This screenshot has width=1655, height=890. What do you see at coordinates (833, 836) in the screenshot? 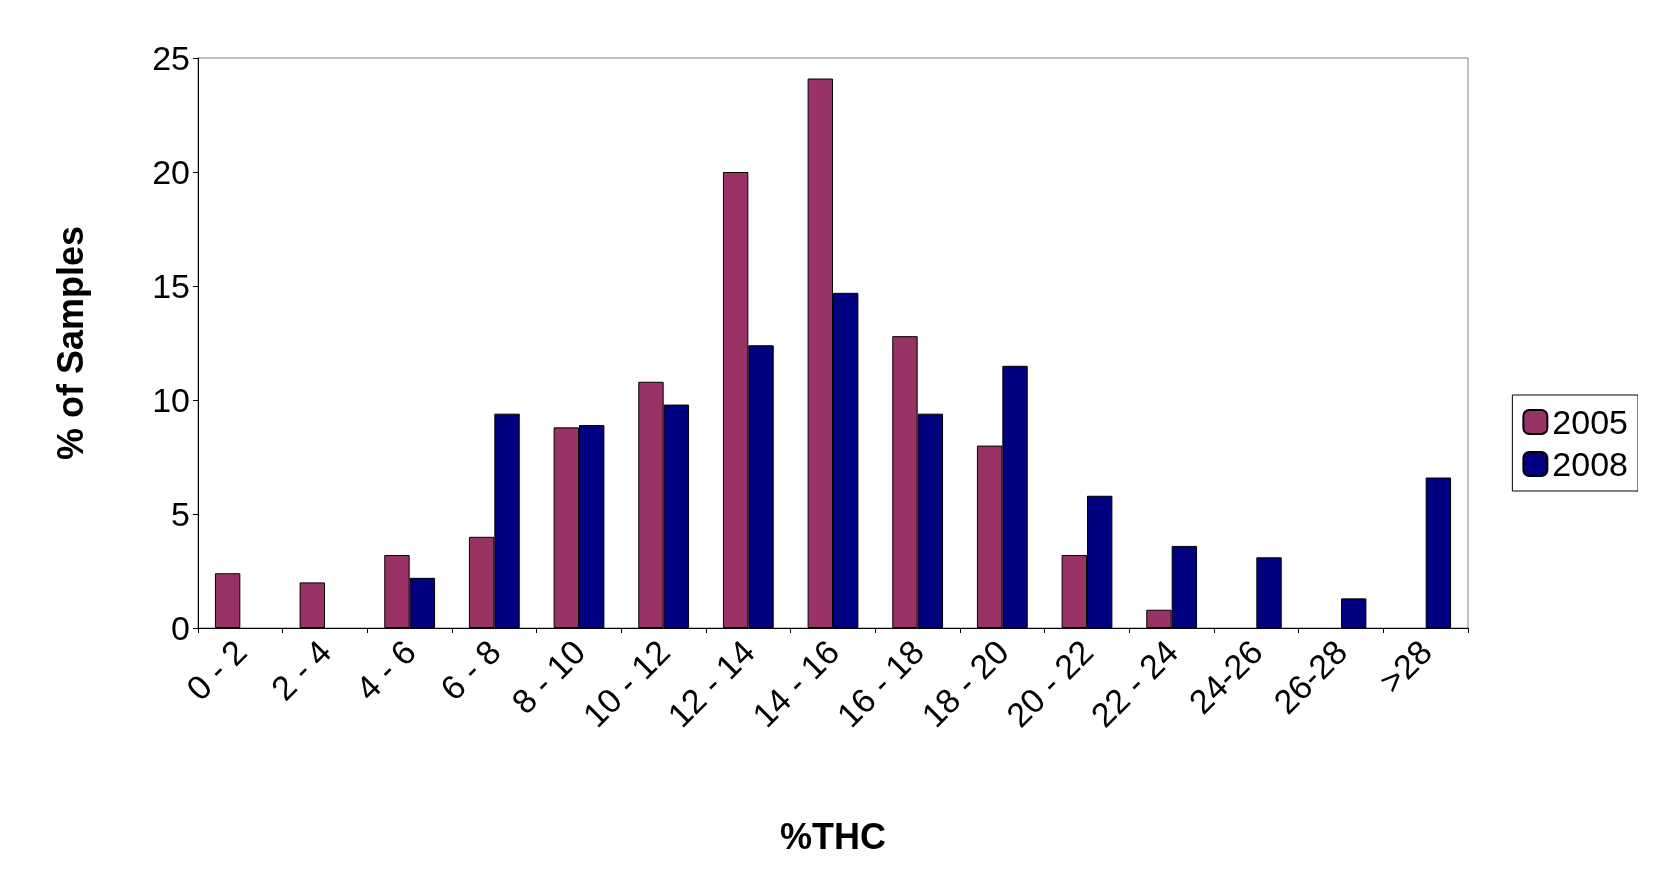
I see `x-axis-title: %THC` at bounding box center [833, 836].